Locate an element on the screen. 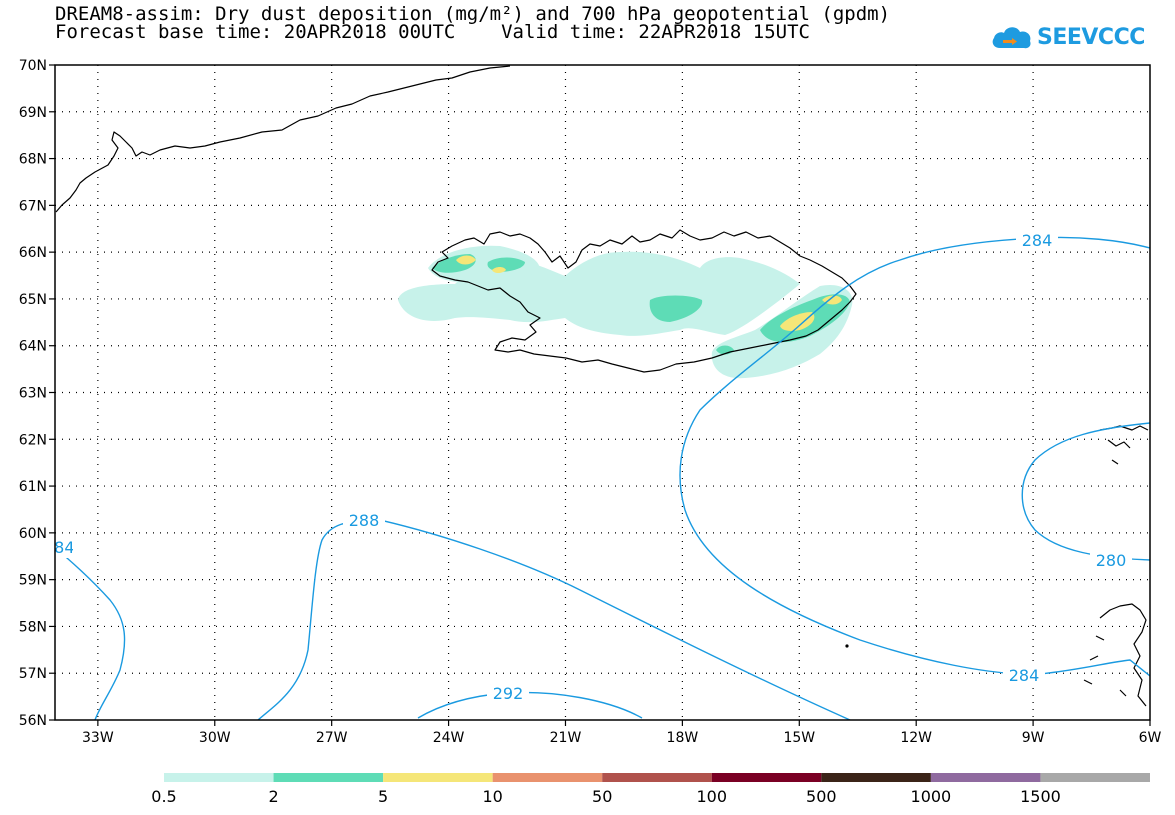 The width and height of the screenshot is (1175, 815). lat-label-70N: 70N is located at coordinates (33, 66).